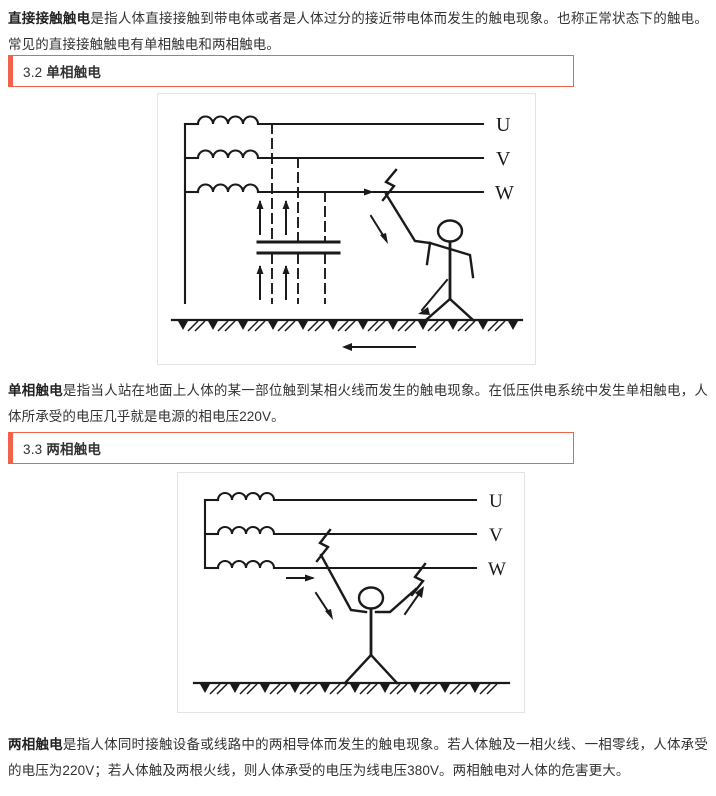 The width and height of the screenshot is (716, 796). What do you see at coordinates (348, 326) in the screenshot?
I see `ground-hatching` at bounding box center [348, 326].